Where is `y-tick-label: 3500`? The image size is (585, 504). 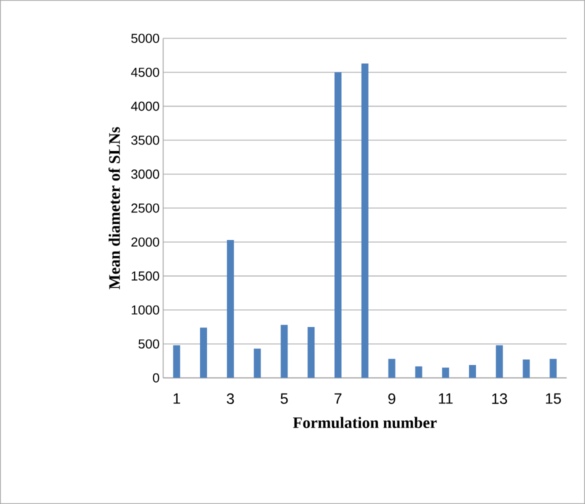 y-tick-label: 3500 is located at coordinates (145, 140).